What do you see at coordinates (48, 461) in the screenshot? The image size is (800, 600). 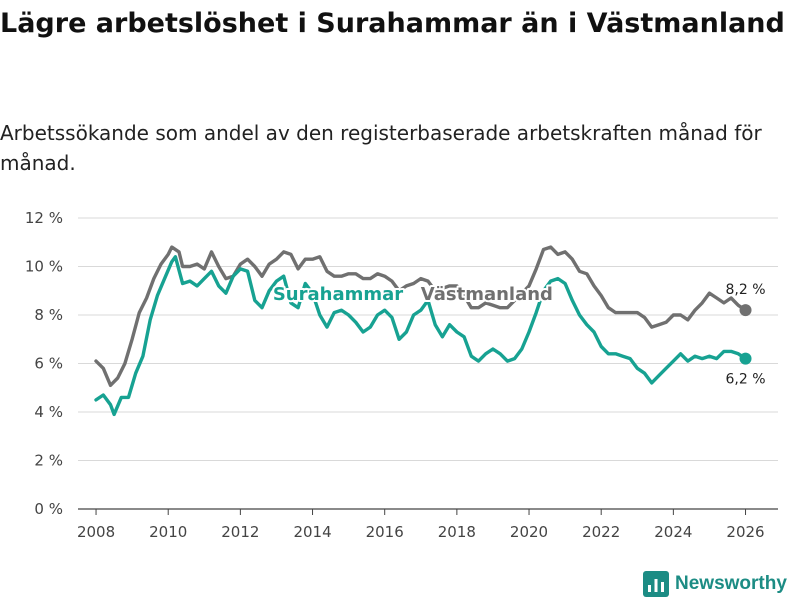 I see `y-tick-label: 2 %` at bounding box center [48, 461].